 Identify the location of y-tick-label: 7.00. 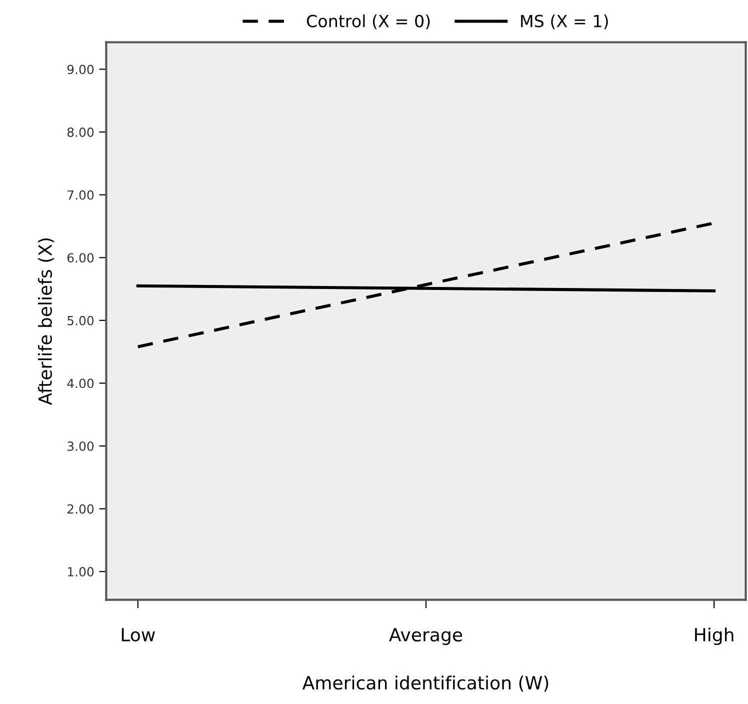
(81, 195).